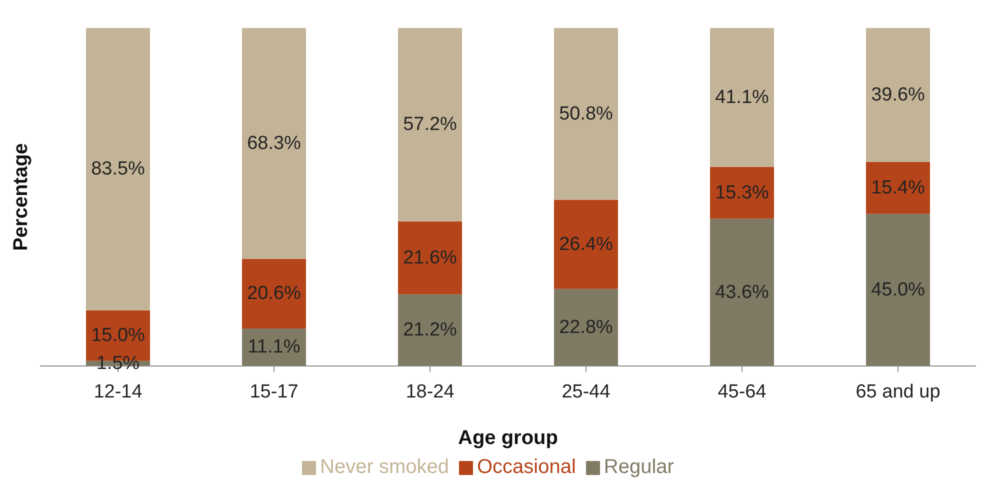  I want to click on data-label: 68.3%, so click(274, 143).